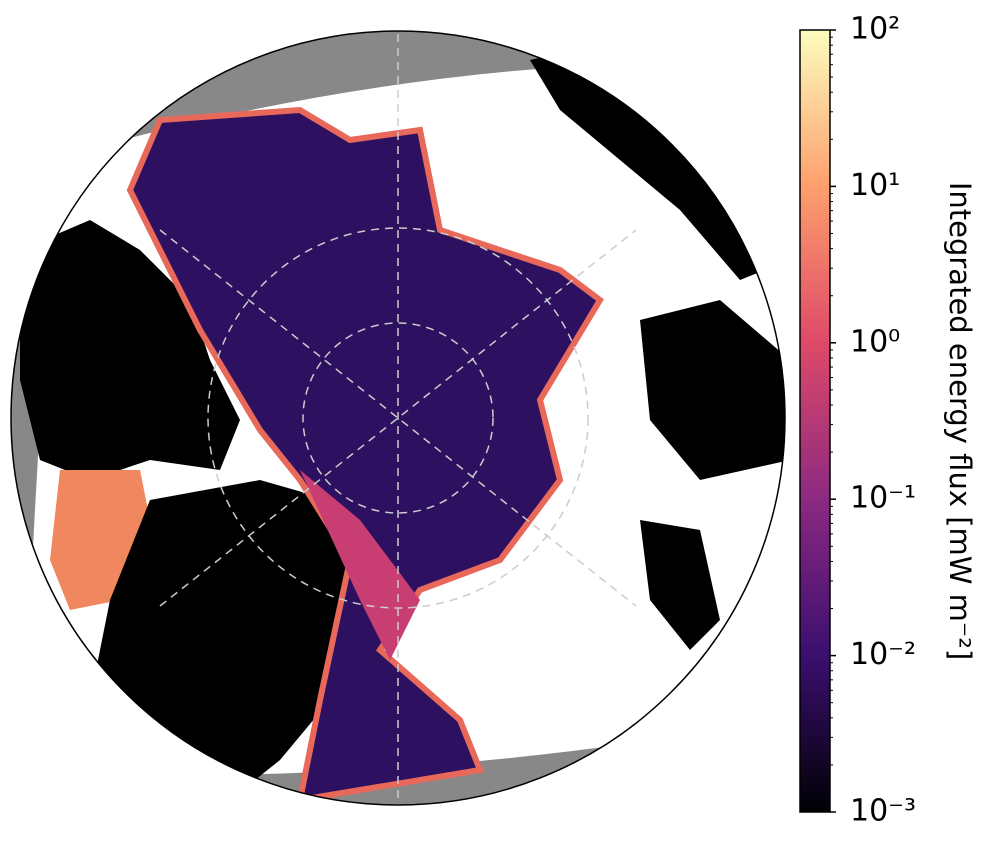 Image resolution: width=1000 pixels, height=842 pixels. Describe the element at coordinates (875, 185) in the screenshot. I see `colorbar-tick-label: 10¹` at that location.